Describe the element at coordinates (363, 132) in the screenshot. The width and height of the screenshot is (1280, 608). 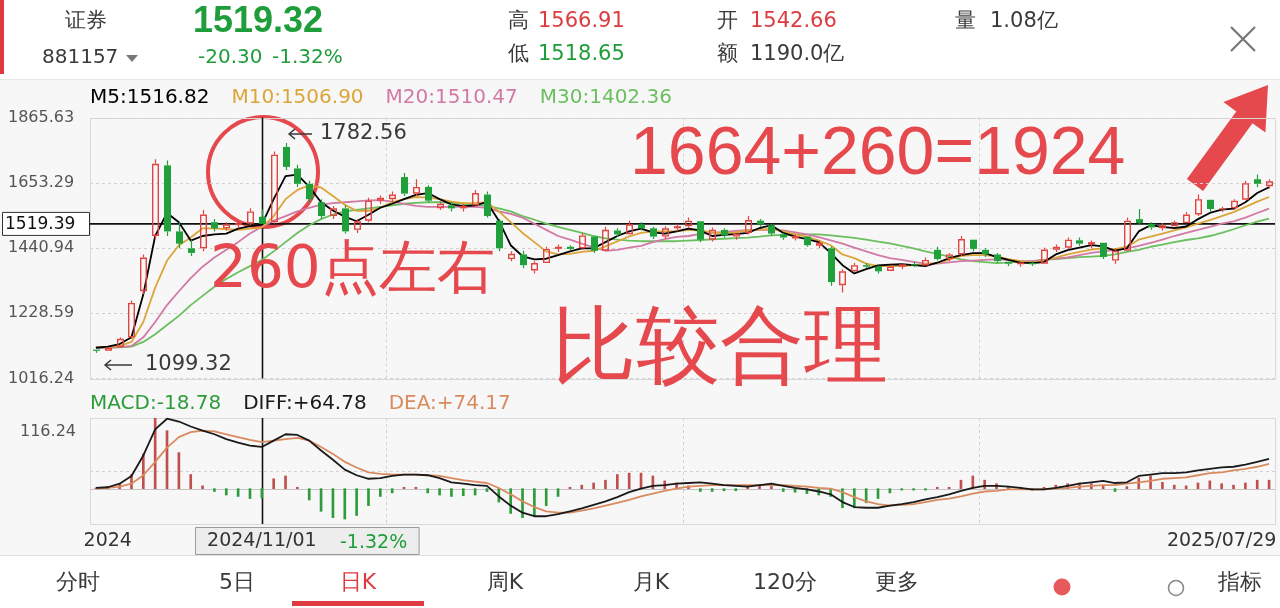
I see `annotation: 1782.56` at that location.